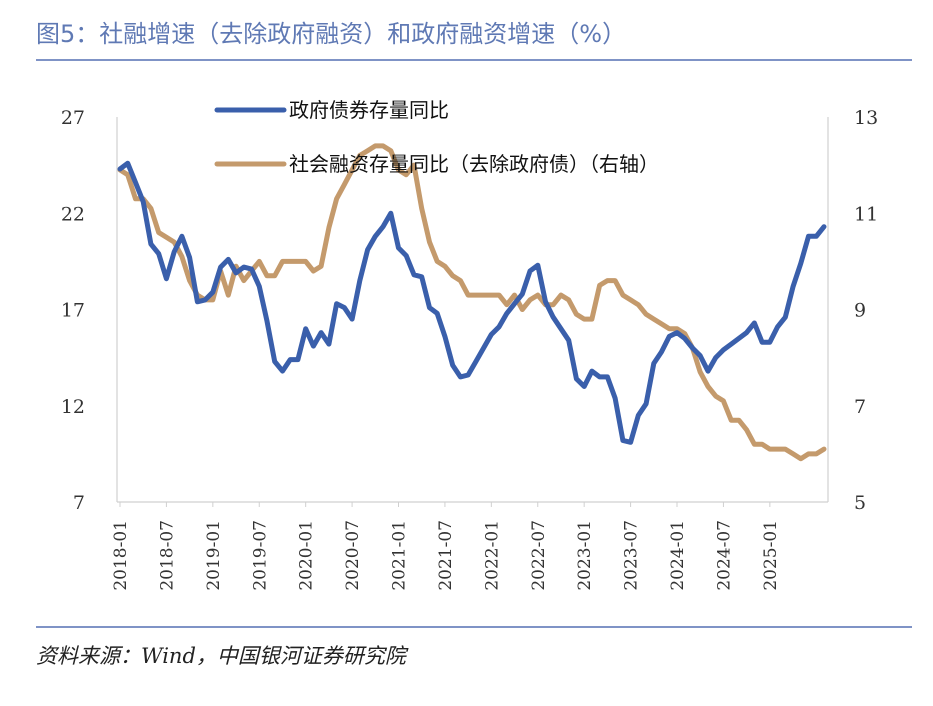 This screenshot has height=706, width=933. I want to click on x-tick-label: 2019-07, so click(260, 555).